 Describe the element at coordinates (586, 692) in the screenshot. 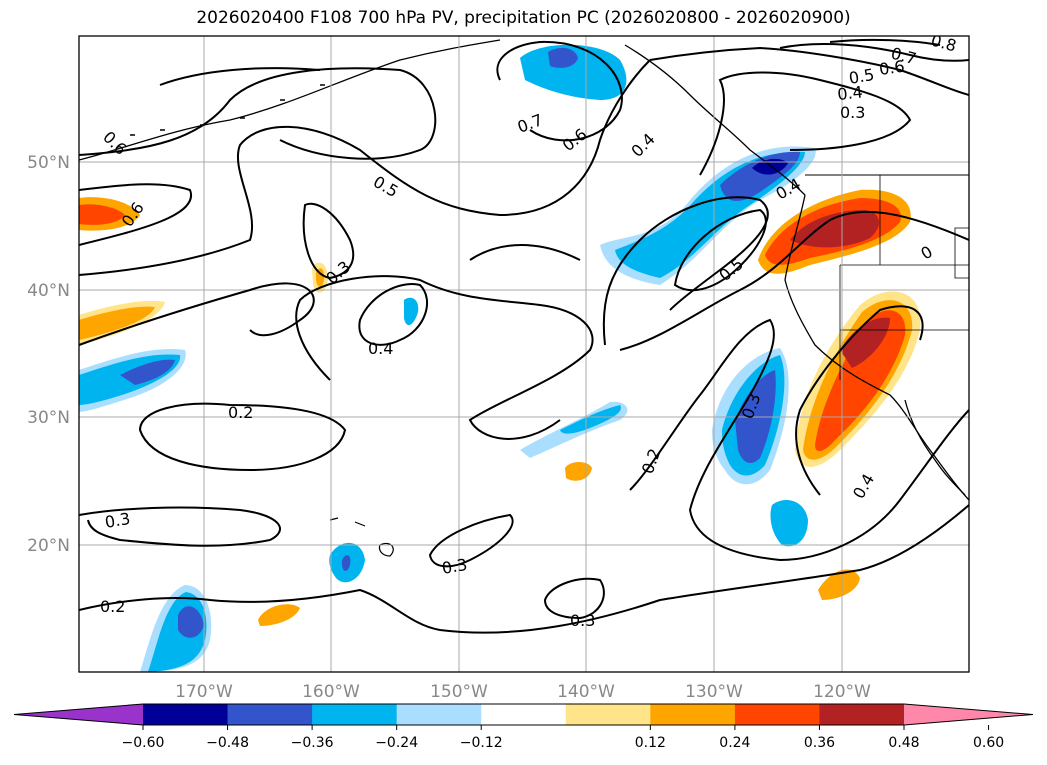

I see `lon-label: 140°W` at that location.